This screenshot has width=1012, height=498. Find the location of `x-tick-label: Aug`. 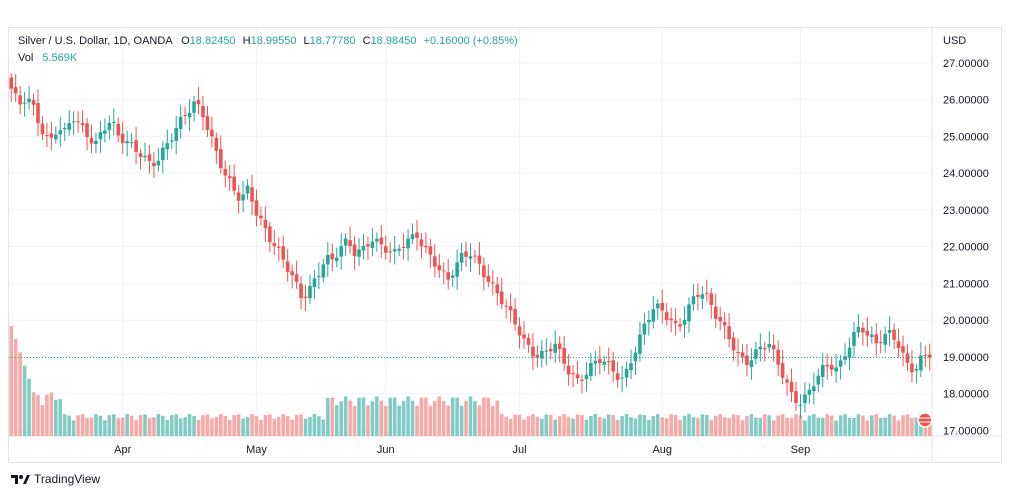

x-tick-label: Aug is located at coordinates (662, 450).